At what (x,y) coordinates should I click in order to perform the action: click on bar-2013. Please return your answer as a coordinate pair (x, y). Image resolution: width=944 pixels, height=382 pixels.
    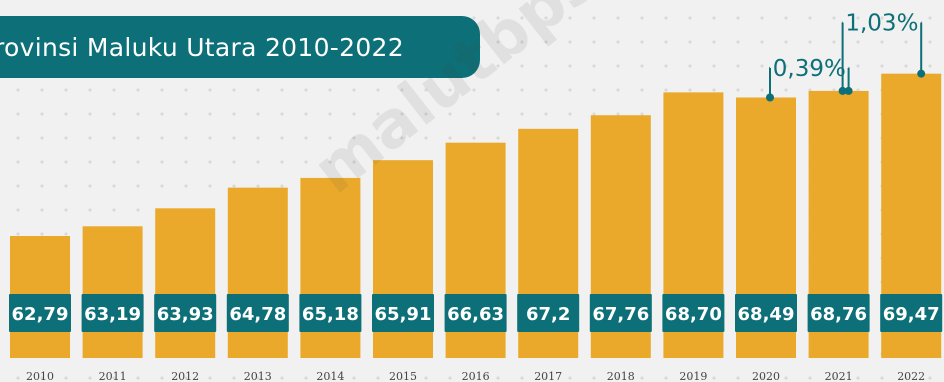
    Looking at the image, I should click on (257, 272).